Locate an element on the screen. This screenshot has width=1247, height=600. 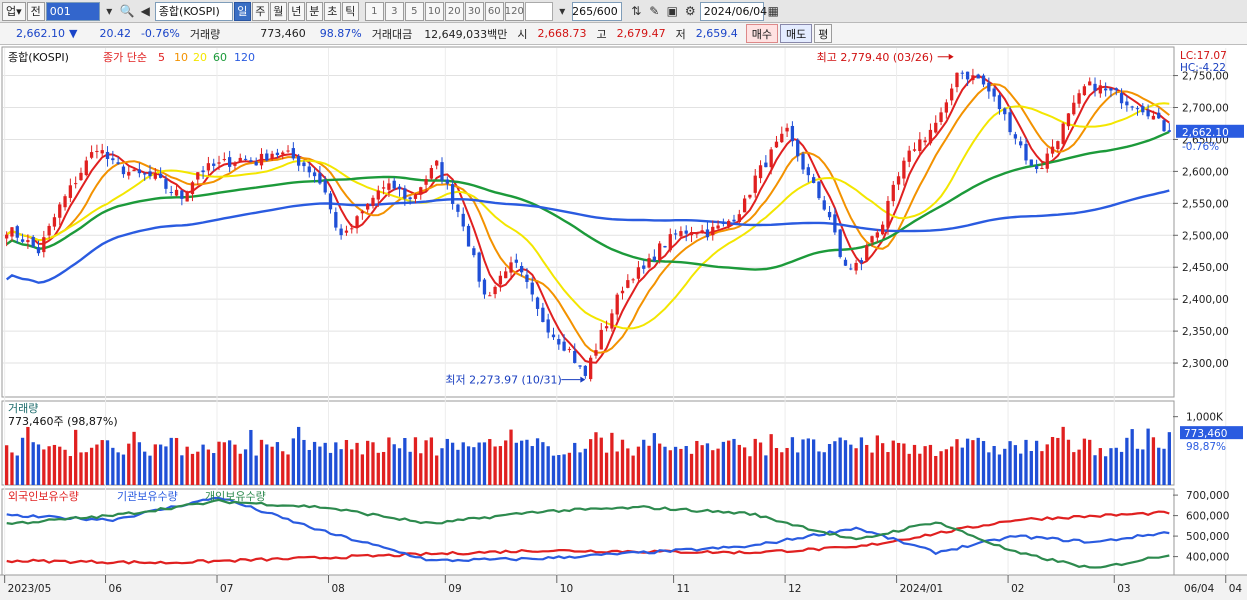
prev-button: 전 is located at coordinates (35, 11).